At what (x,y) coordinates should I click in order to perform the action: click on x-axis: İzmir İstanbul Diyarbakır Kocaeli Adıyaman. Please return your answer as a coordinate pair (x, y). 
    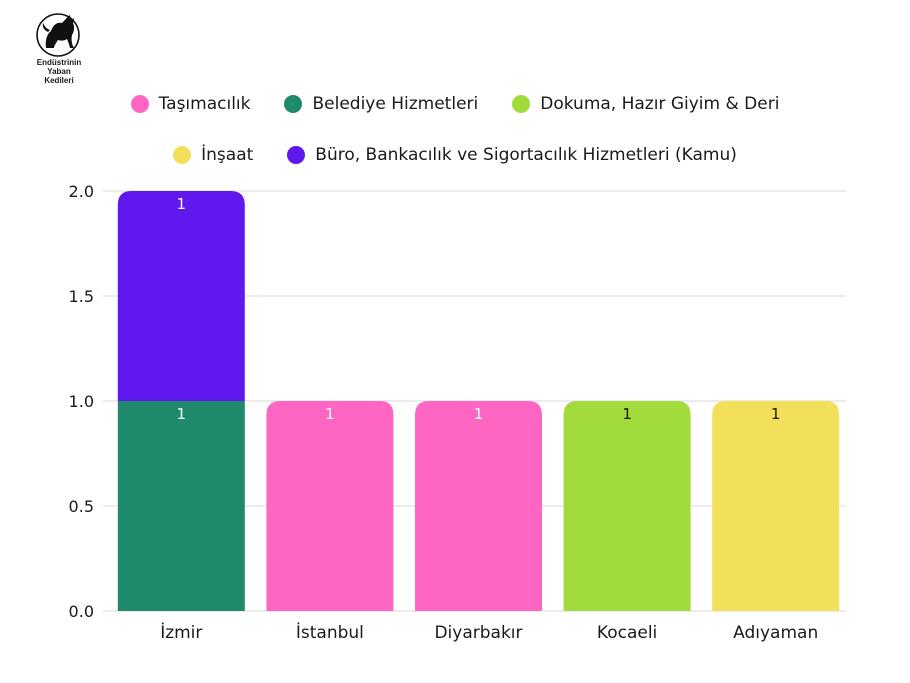
    Looking at the image, I should click on (489, 632).